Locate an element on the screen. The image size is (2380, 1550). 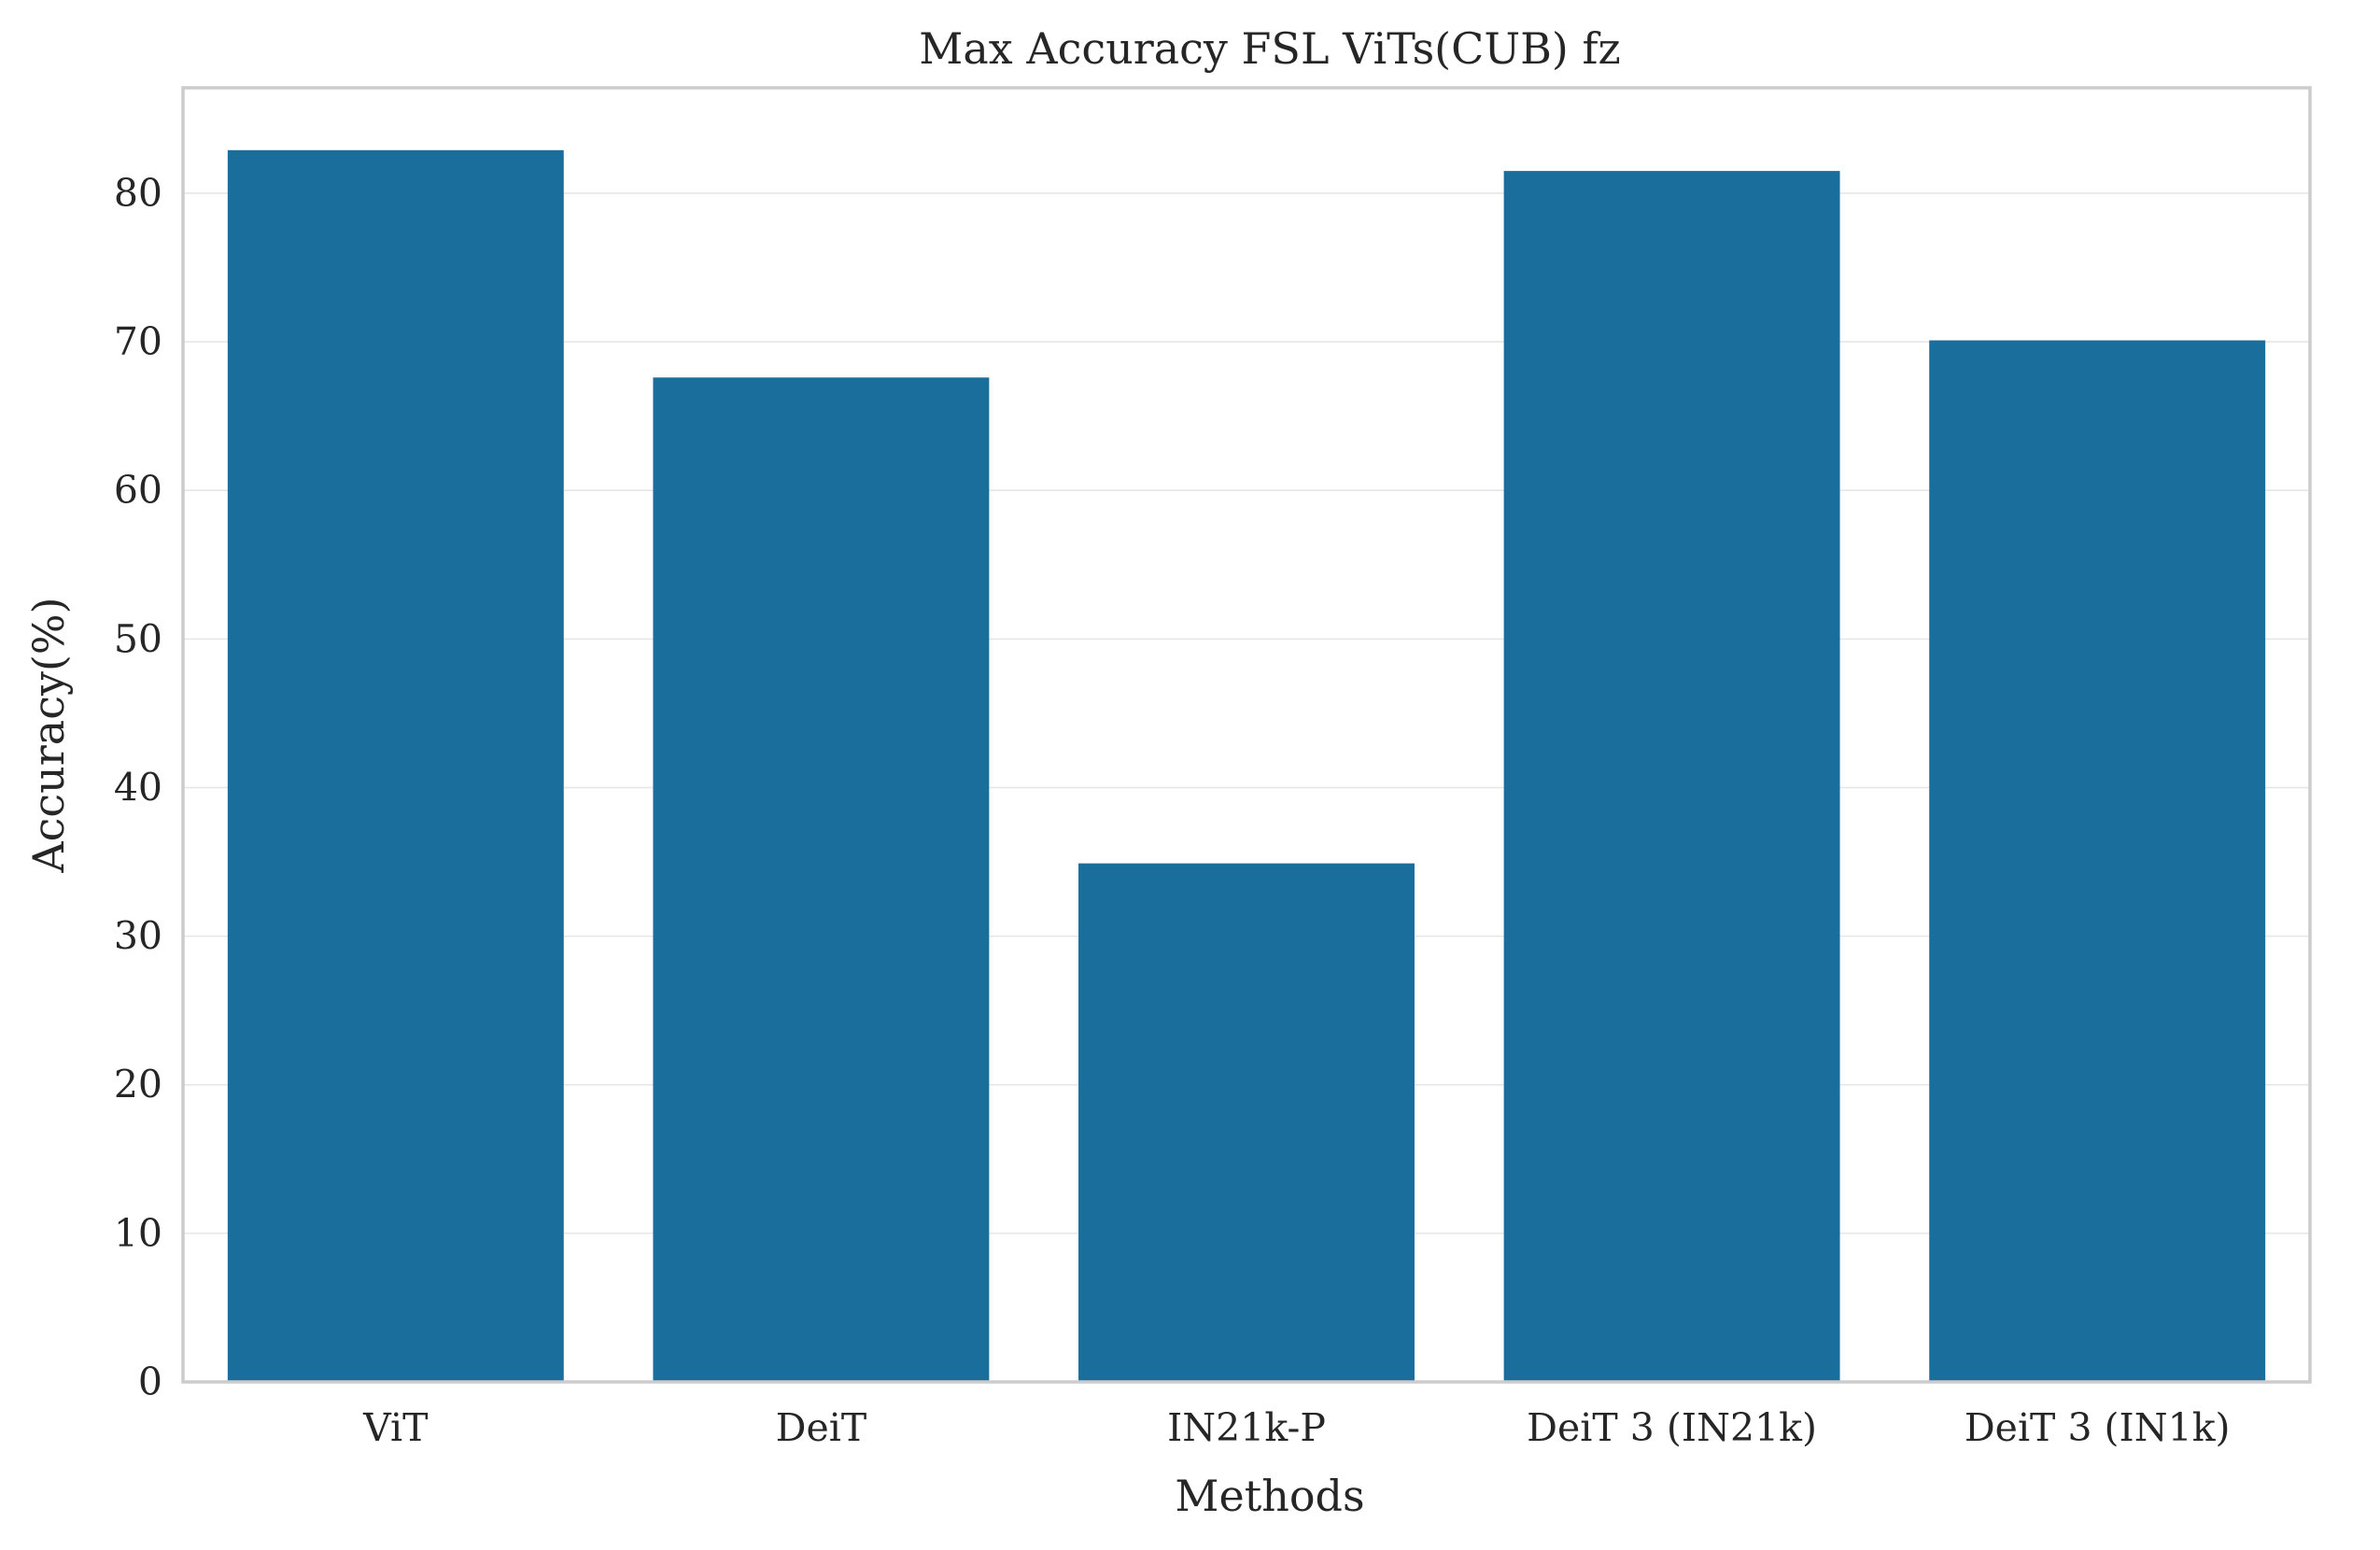
chart-title: Max Accuracy FSL ViTs(CUB) fz is located at coordinates (1269, 48).